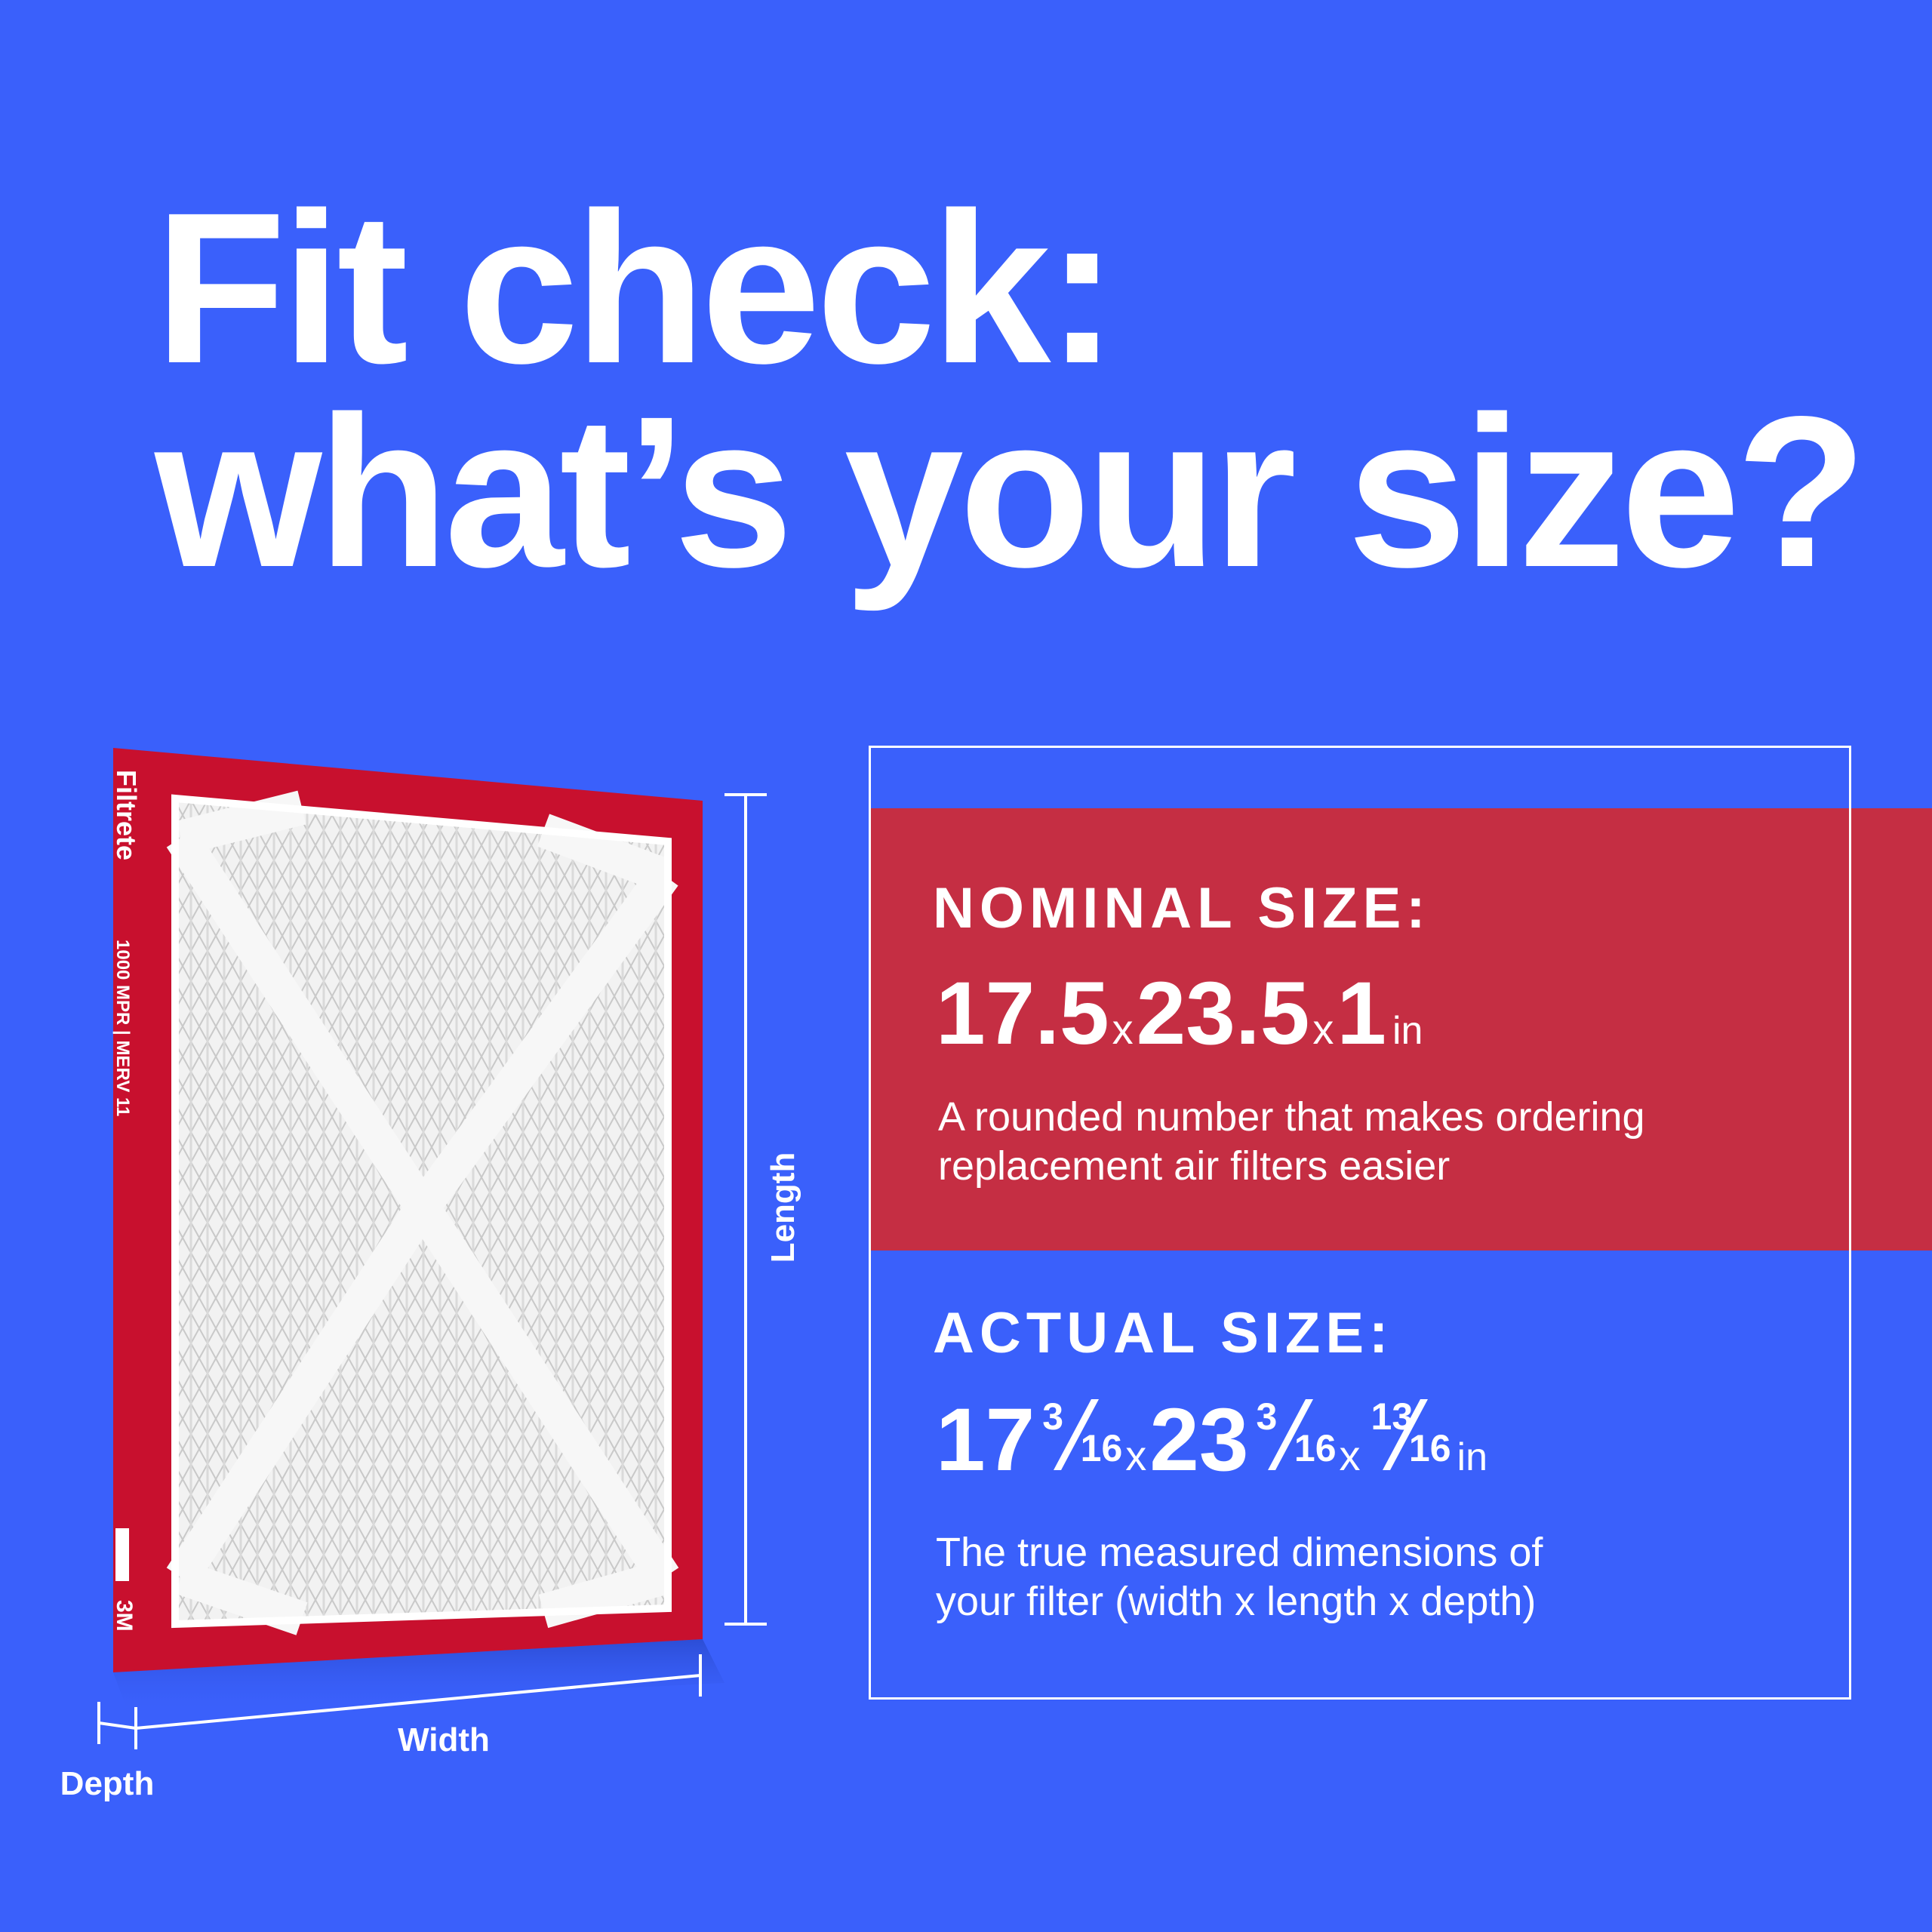 This screenshot has height=1932, width=1932. What do you see at coordinates (418, 1676) in the screenshot?
I see `shadow` at bounding box center [418, 1676].